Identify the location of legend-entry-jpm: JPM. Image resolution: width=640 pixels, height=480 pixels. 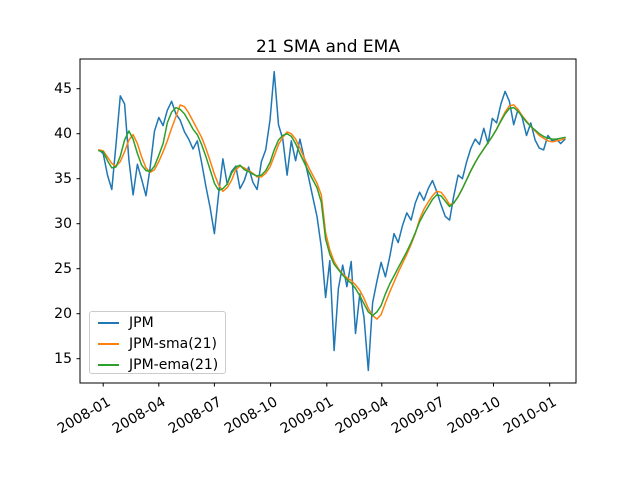
(157, 322).